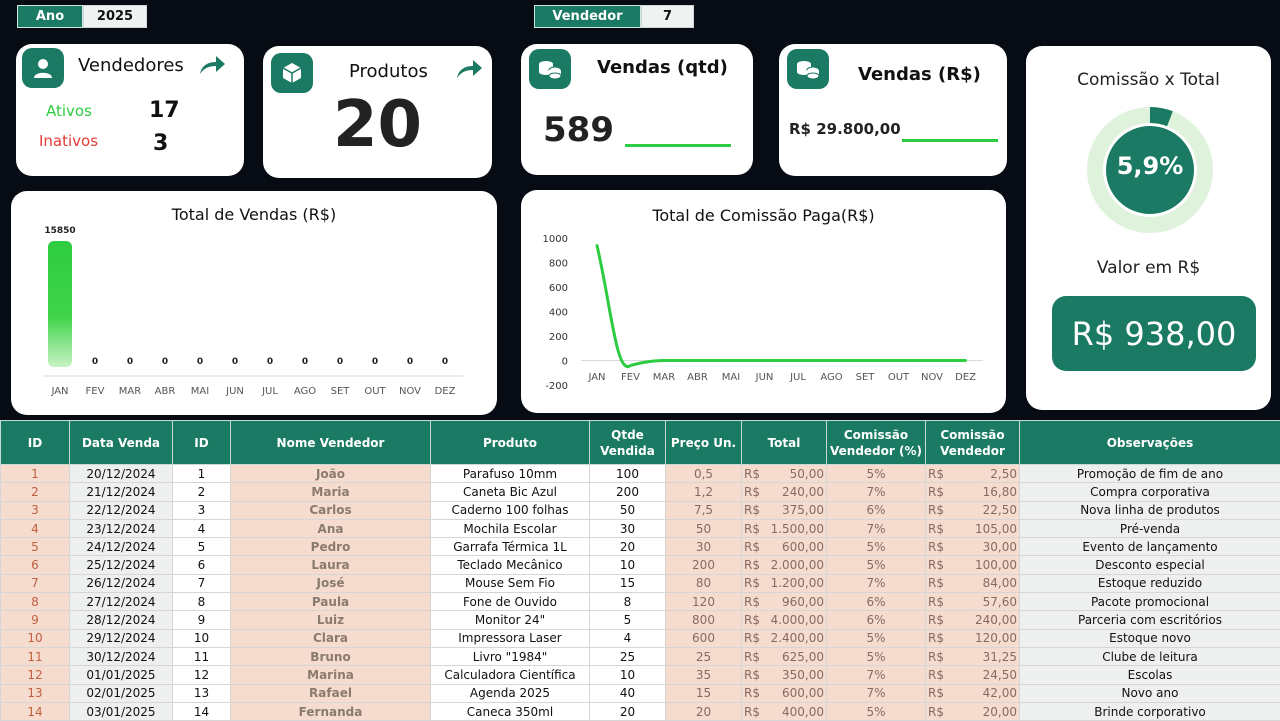 This screenshot has width=1280, height=721. What do you see at coordinates (704, 711) in the screenshot?
I see `table-cell: 20` at bounding box center [704, 711].